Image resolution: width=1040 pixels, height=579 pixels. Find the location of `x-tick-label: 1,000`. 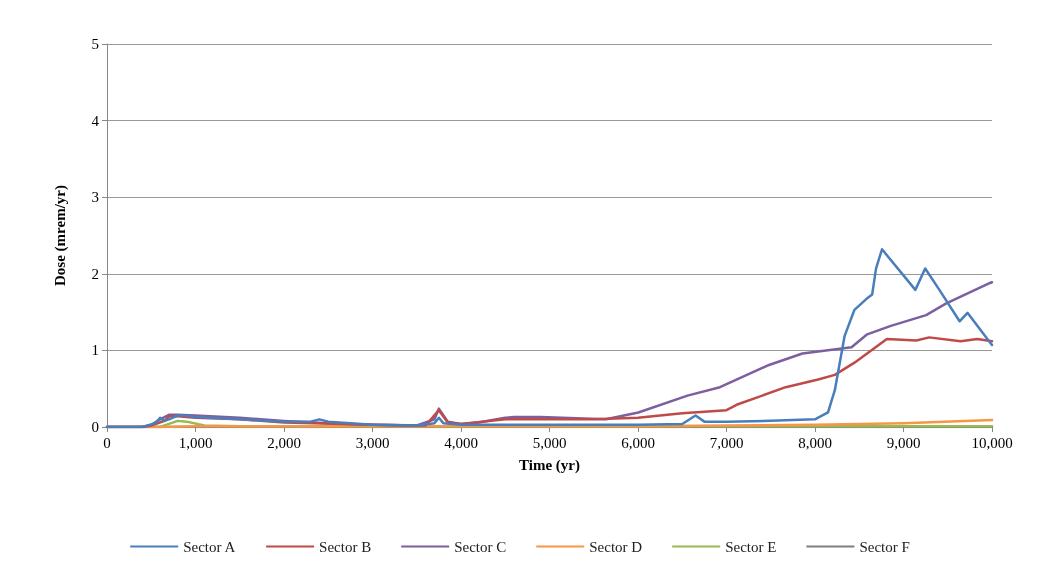

x-tick-label: 1,000 is located at coordinates (195, 442).